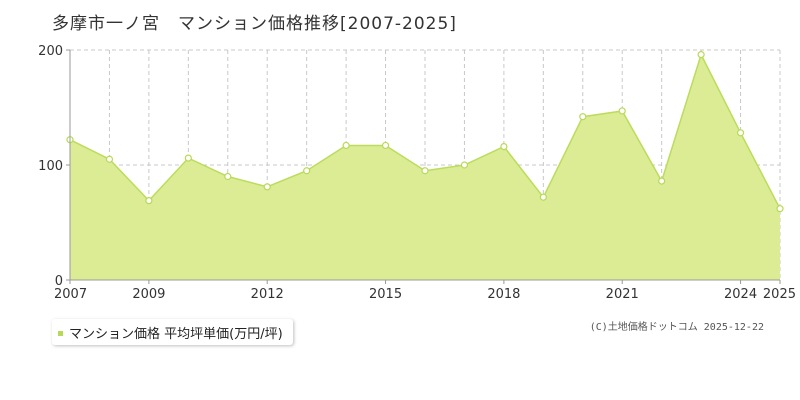 The width and height of the screenshot is (800, 400). I want to click on y-tick-label: 100, so click(50, 166).